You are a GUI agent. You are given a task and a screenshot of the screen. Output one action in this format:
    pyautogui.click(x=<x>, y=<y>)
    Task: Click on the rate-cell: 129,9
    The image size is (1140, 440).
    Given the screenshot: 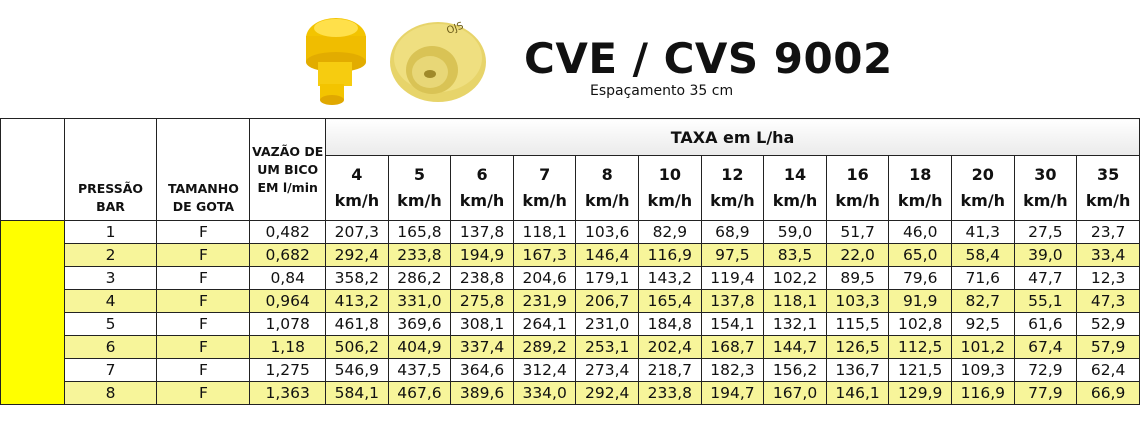 What is the action you would take?
    pyautogui.click(x=920, y=393)
    